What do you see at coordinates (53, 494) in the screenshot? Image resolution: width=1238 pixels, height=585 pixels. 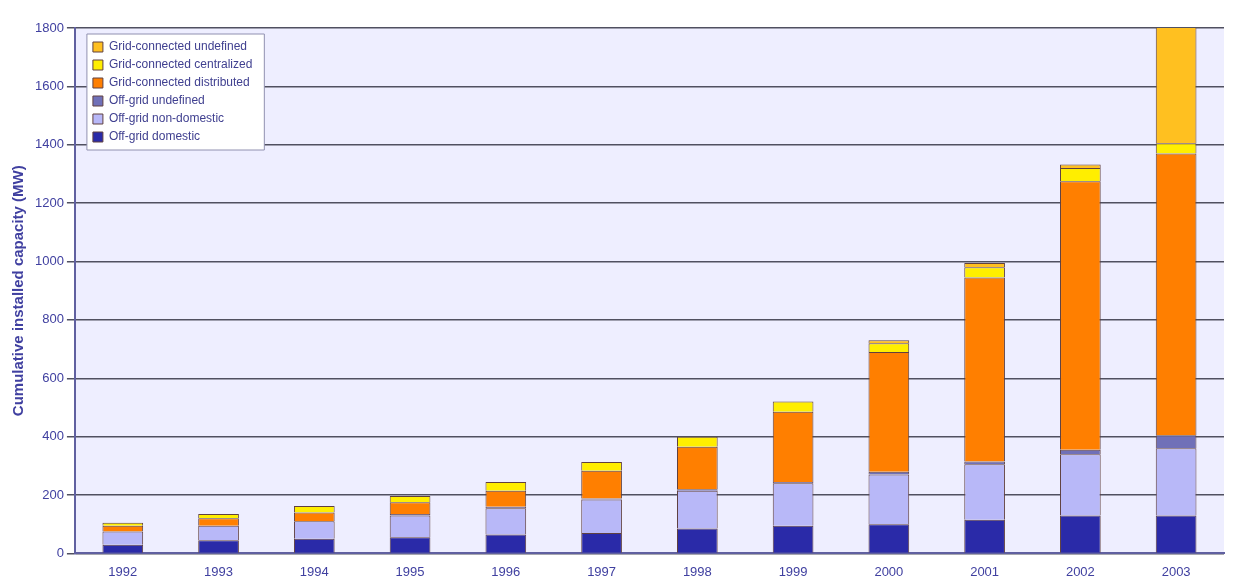 I see `y-tick-label: 200` at bounding box center [53, 494].